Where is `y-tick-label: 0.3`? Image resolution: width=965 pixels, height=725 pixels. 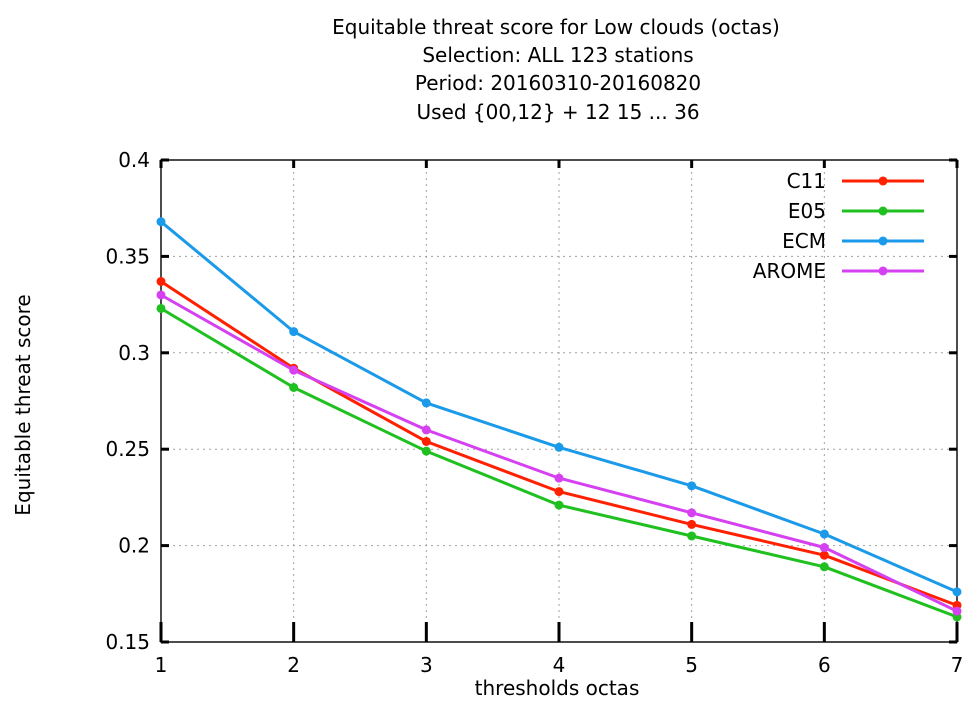
y-tick-label: 0.3 is located at coordinates (134, 353).